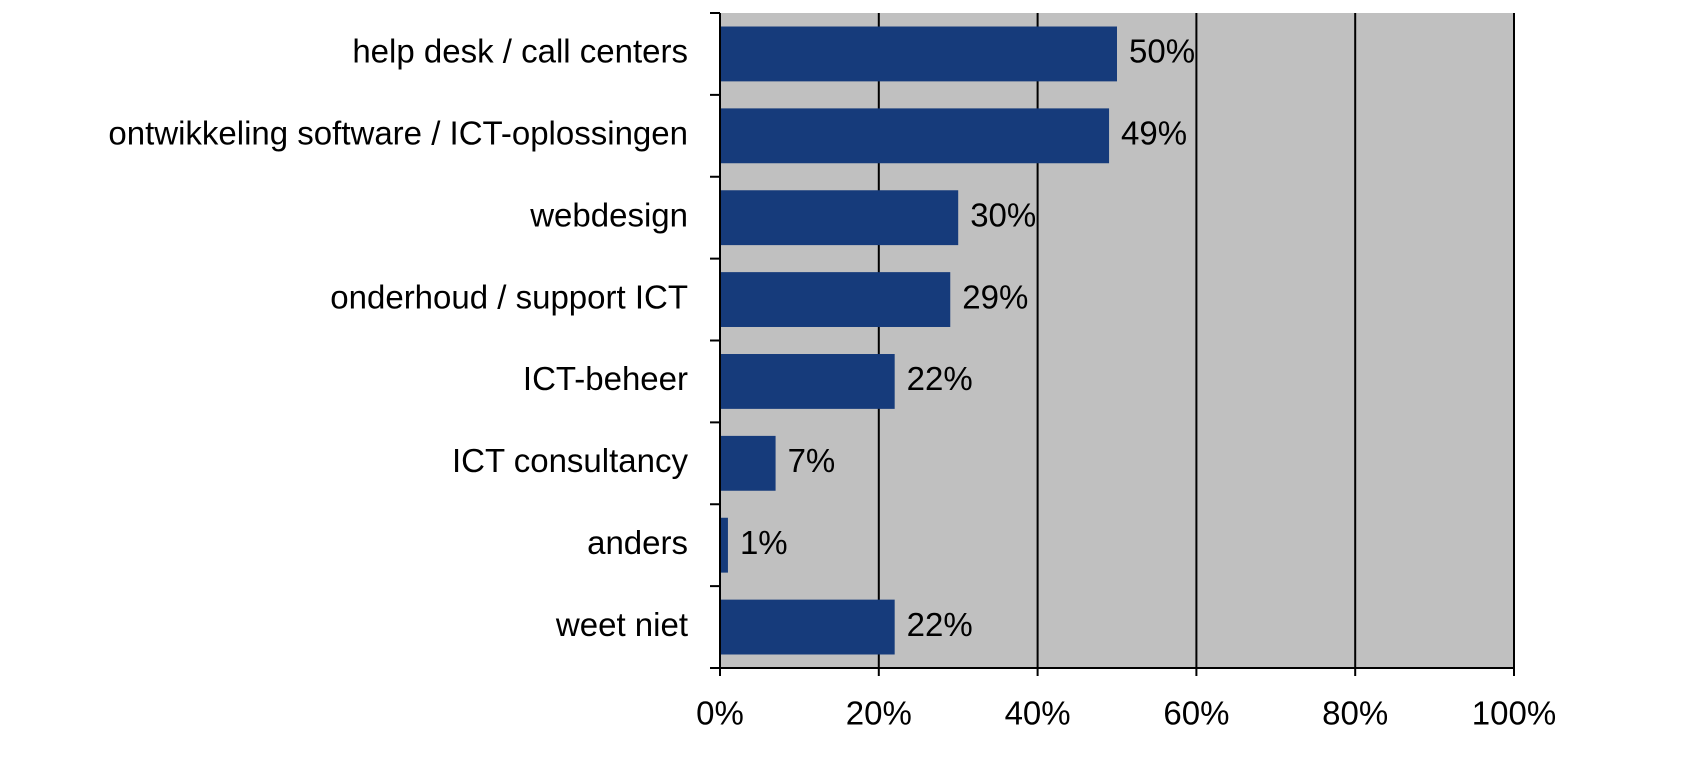  I want to click on y-tick-label: help desk / call centers, so click(520, 51).